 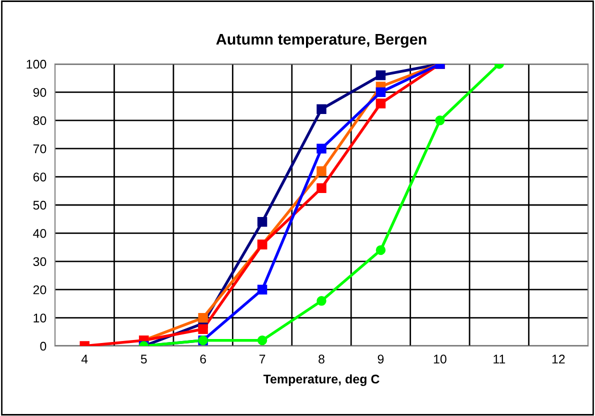 What do you see at coordinates (39, 233) in the screenshot?
I see `y-tick-label: 40` at bounding box center [39, 233].